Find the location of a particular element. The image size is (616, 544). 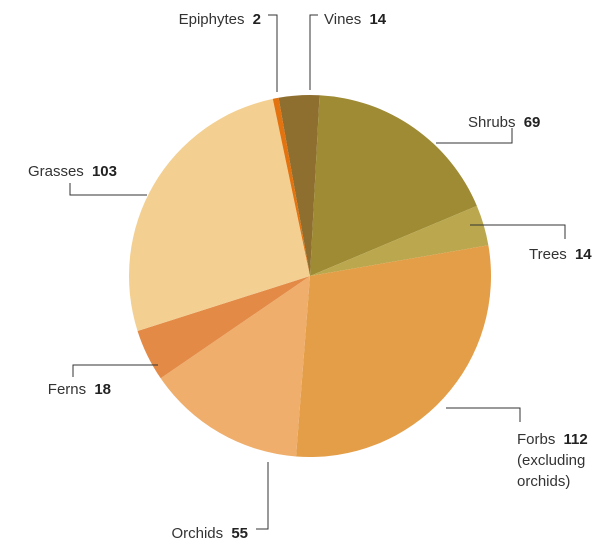

leader-line-orchids is located at coordinates (262, 496).